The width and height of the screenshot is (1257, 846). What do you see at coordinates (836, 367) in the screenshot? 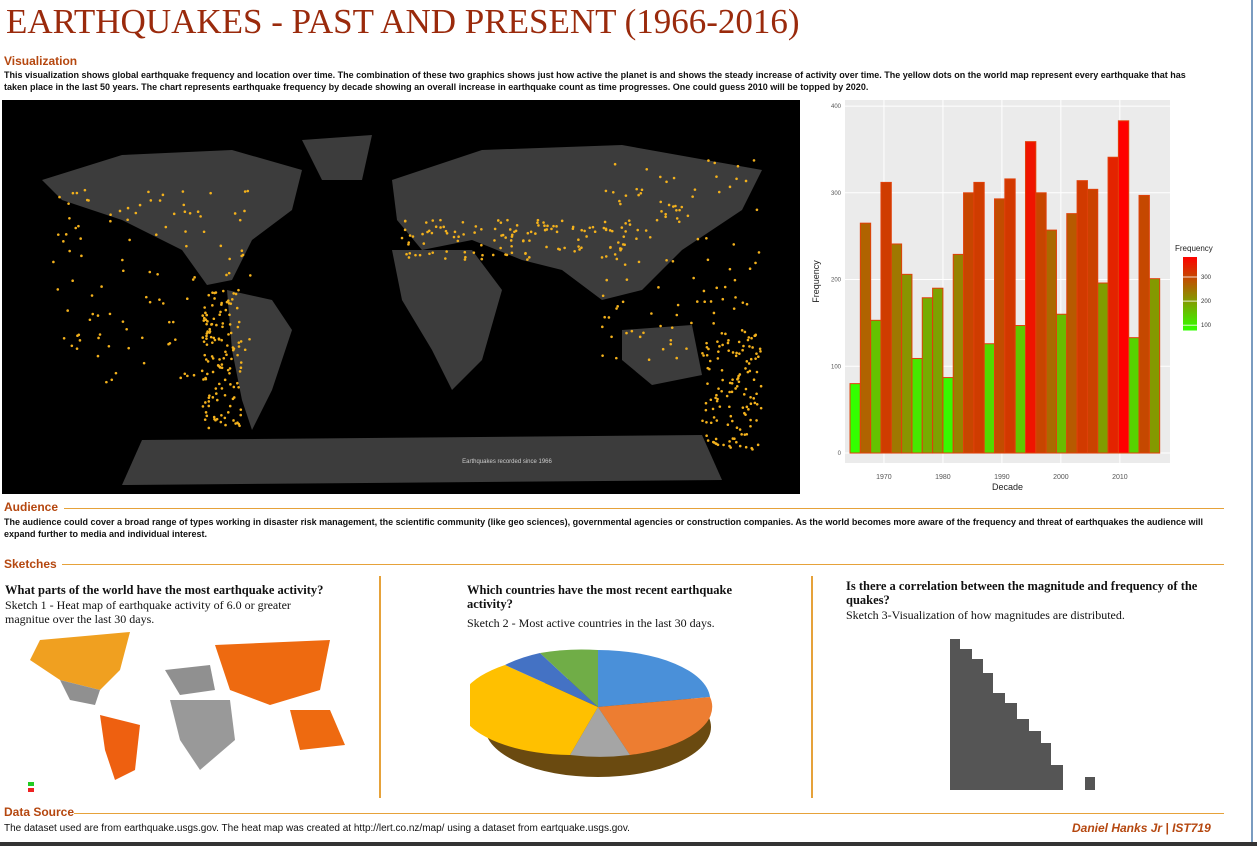
I see `y-tick-label: 100` at bounding box center [836, 367].